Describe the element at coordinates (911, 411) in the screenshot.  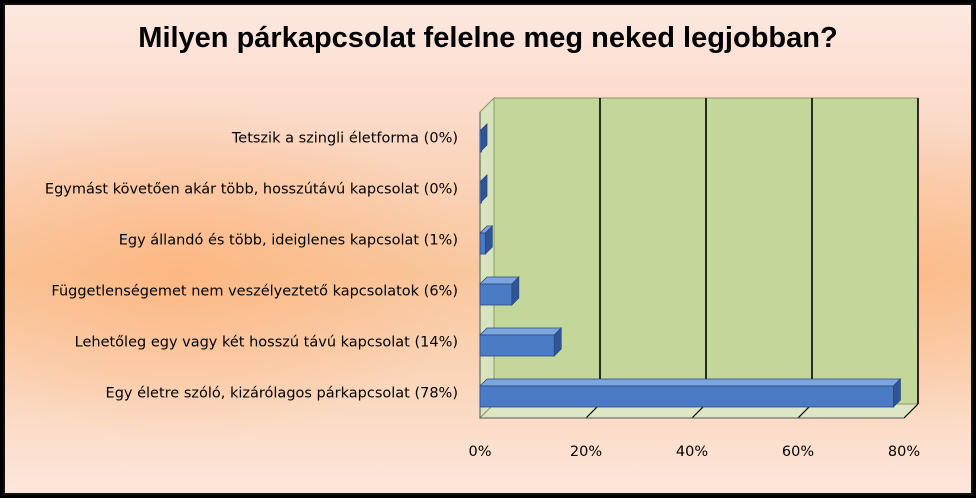
I see `gridline-floor` at that location.